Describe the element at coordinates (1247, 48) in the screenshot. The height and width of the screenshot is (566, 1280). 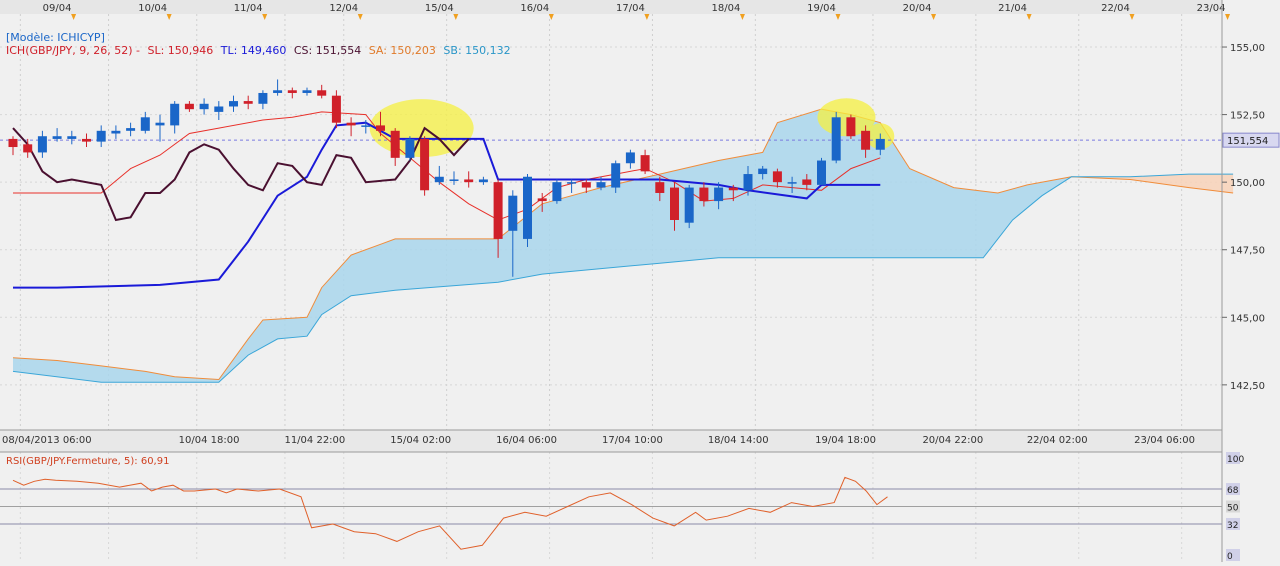
I see `price-tick-label-5: 155,00` at that location.